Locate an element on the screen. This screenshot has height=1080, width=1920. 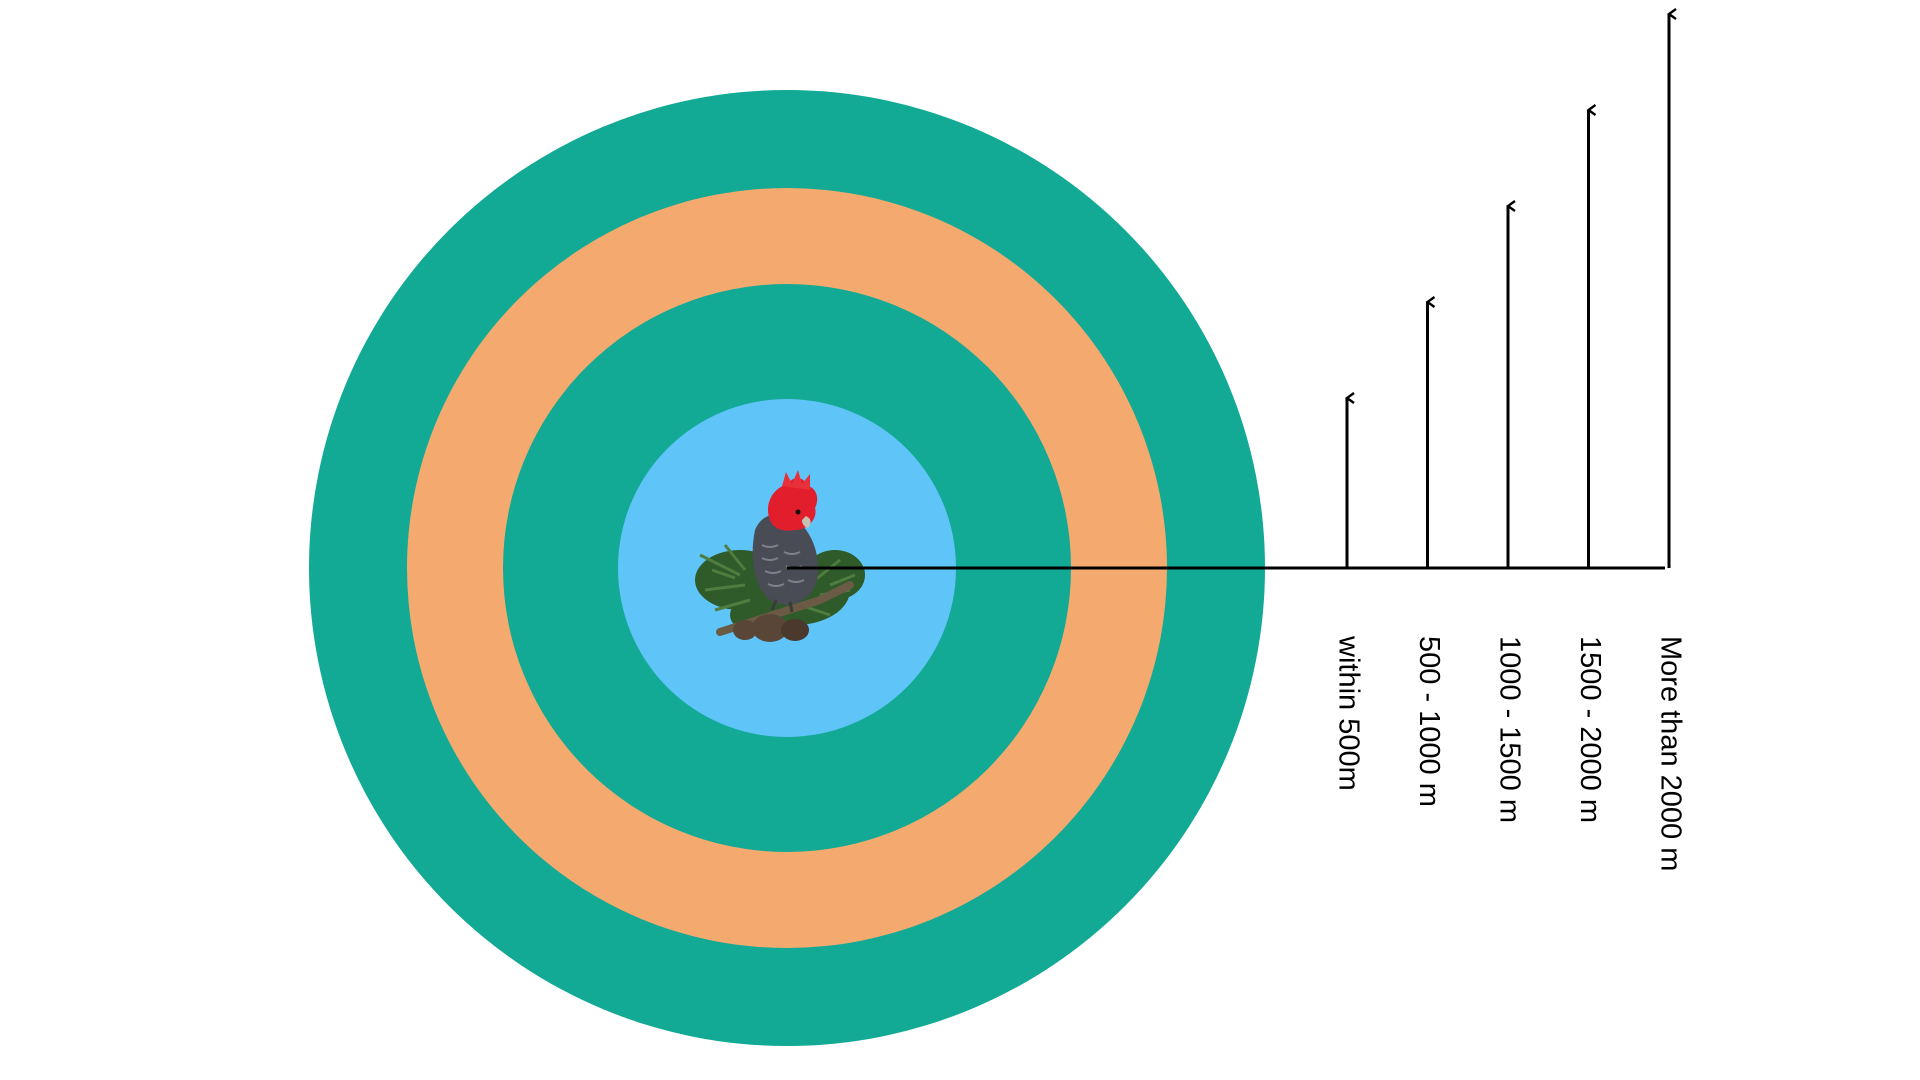
cockatoo-bird-icon is located at coordinates (780, 556).